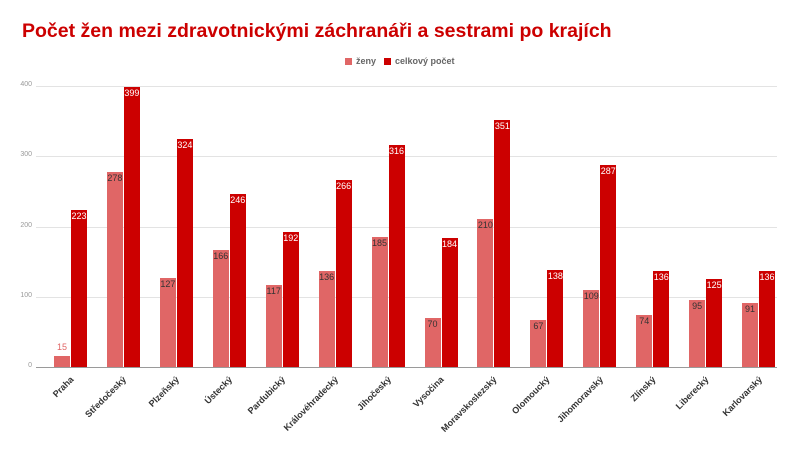 The width and height of the screenshot is (800, 449). Describe the element at coordinates (273, 290) in the screenshot. I see `data-label: 117` at that location.